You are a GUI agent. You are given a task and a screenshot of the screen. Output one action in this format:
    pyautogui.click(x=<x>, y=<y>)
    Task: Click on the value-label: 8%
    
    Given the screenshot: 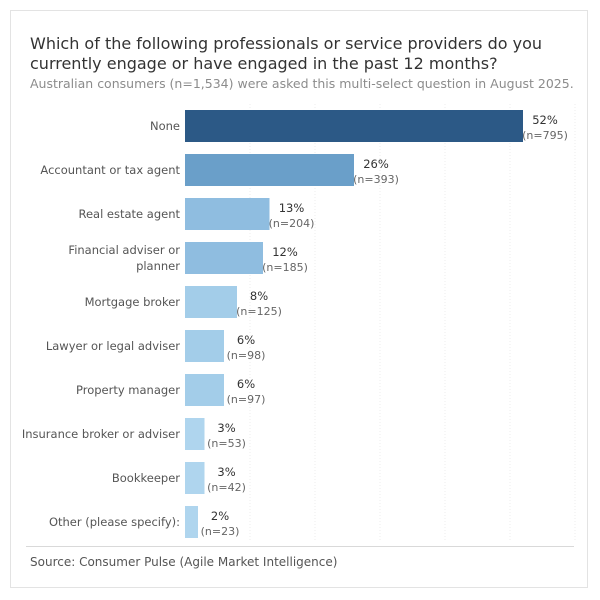 What is the action you would take?
    pyautogui.click(x=259, y=296)
    